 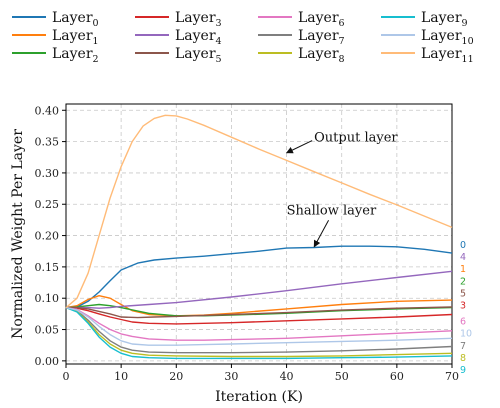 I want to click on x-axis-label: Iteration (K), so click(x=259, y=397).